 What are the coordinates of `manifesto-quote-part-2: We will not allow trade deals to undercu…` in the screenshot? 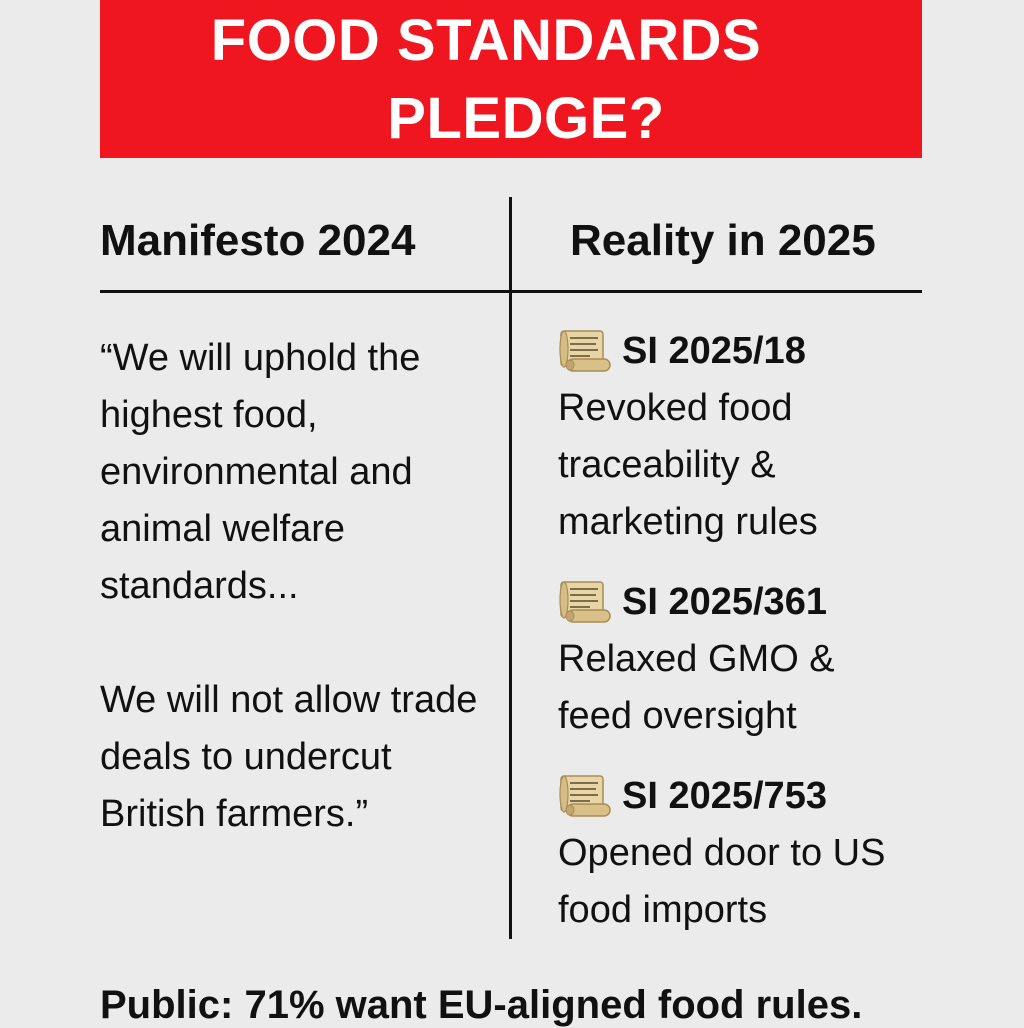 It's located at (289, 757).